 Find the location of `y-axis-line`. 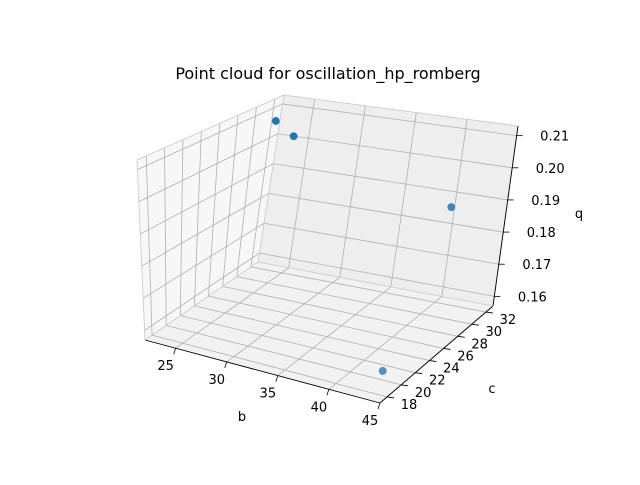

y-axis-line is located at coordinates (436, 354).